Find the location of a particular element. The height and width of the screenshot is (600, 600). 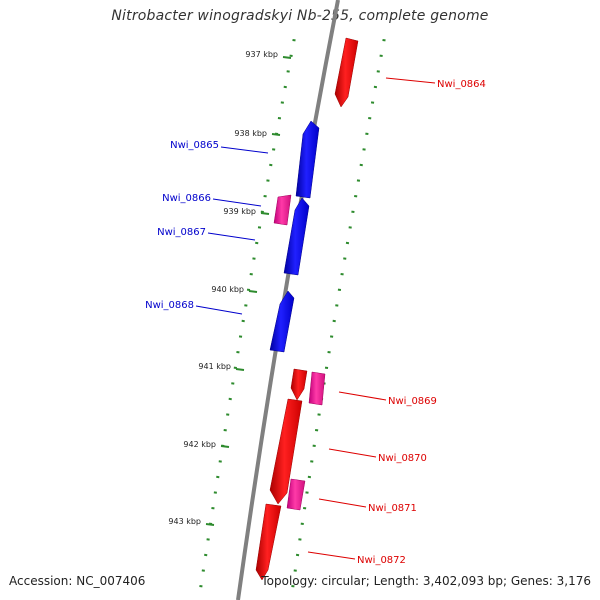

scale-major-ticks is located at coordinates (248, 291).